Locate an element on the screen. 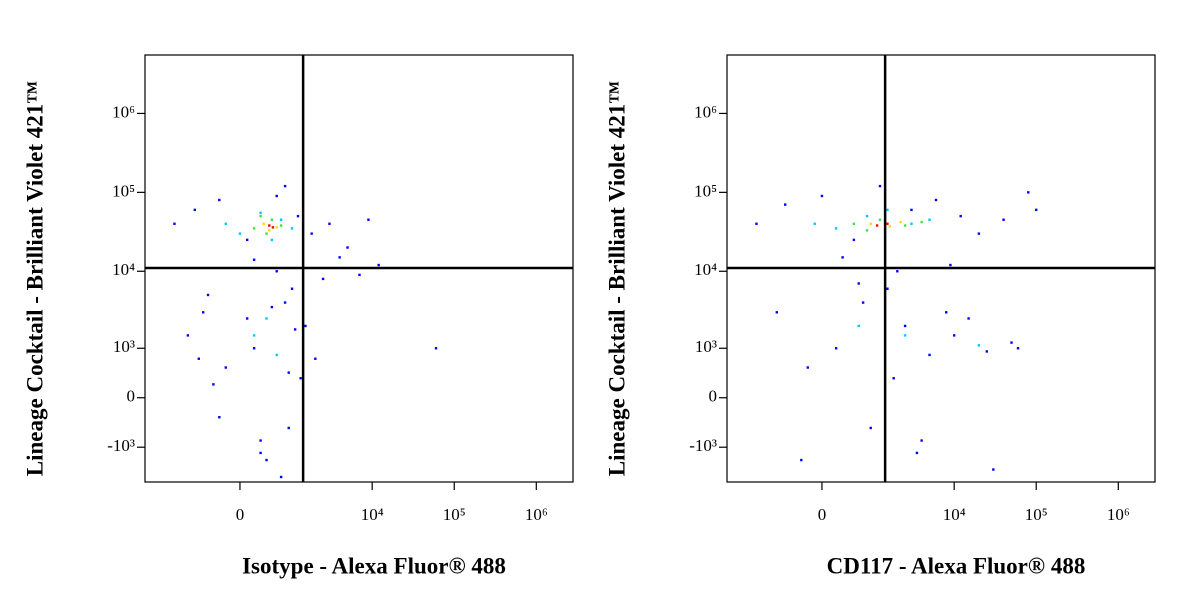  x-axis-title: CD117 - Alexa Fluor® 488 is located at coordinates (956, 565).